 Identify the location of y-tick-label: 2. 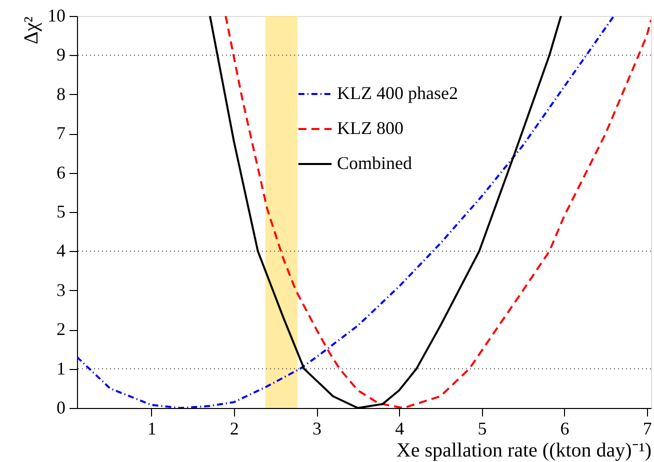
(61, 329).